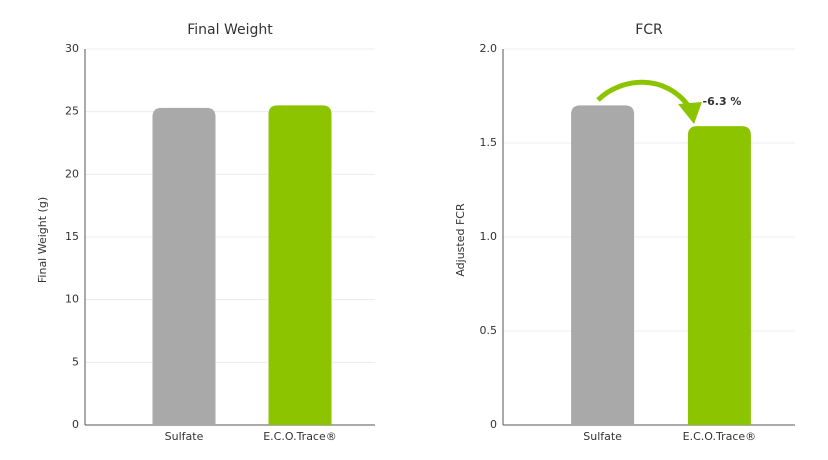 This screenshot has width=828, height=460. Describe the element at coordinates (489, 236) in the screenshot. I see `y-tick-label: 1.0` at that location.